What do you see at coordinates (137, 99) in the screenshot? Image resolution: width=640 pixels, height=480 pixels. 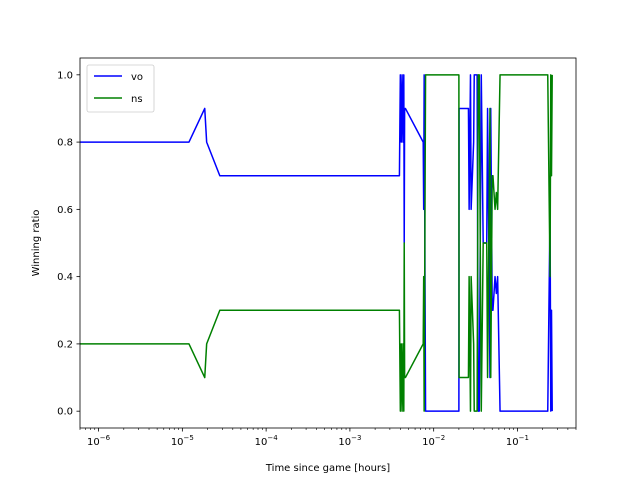 I see `legend-label-ns: ns` at bounding box center [137, 99].